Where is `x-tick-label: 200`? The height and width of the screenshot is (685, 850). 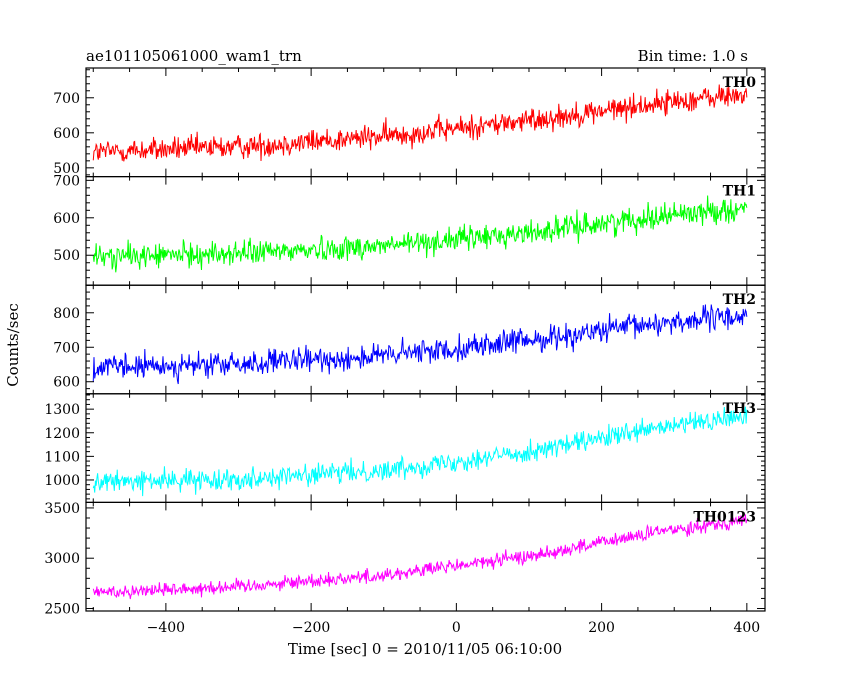
x-tick-label: 200 is located at coordinates (601, 628).